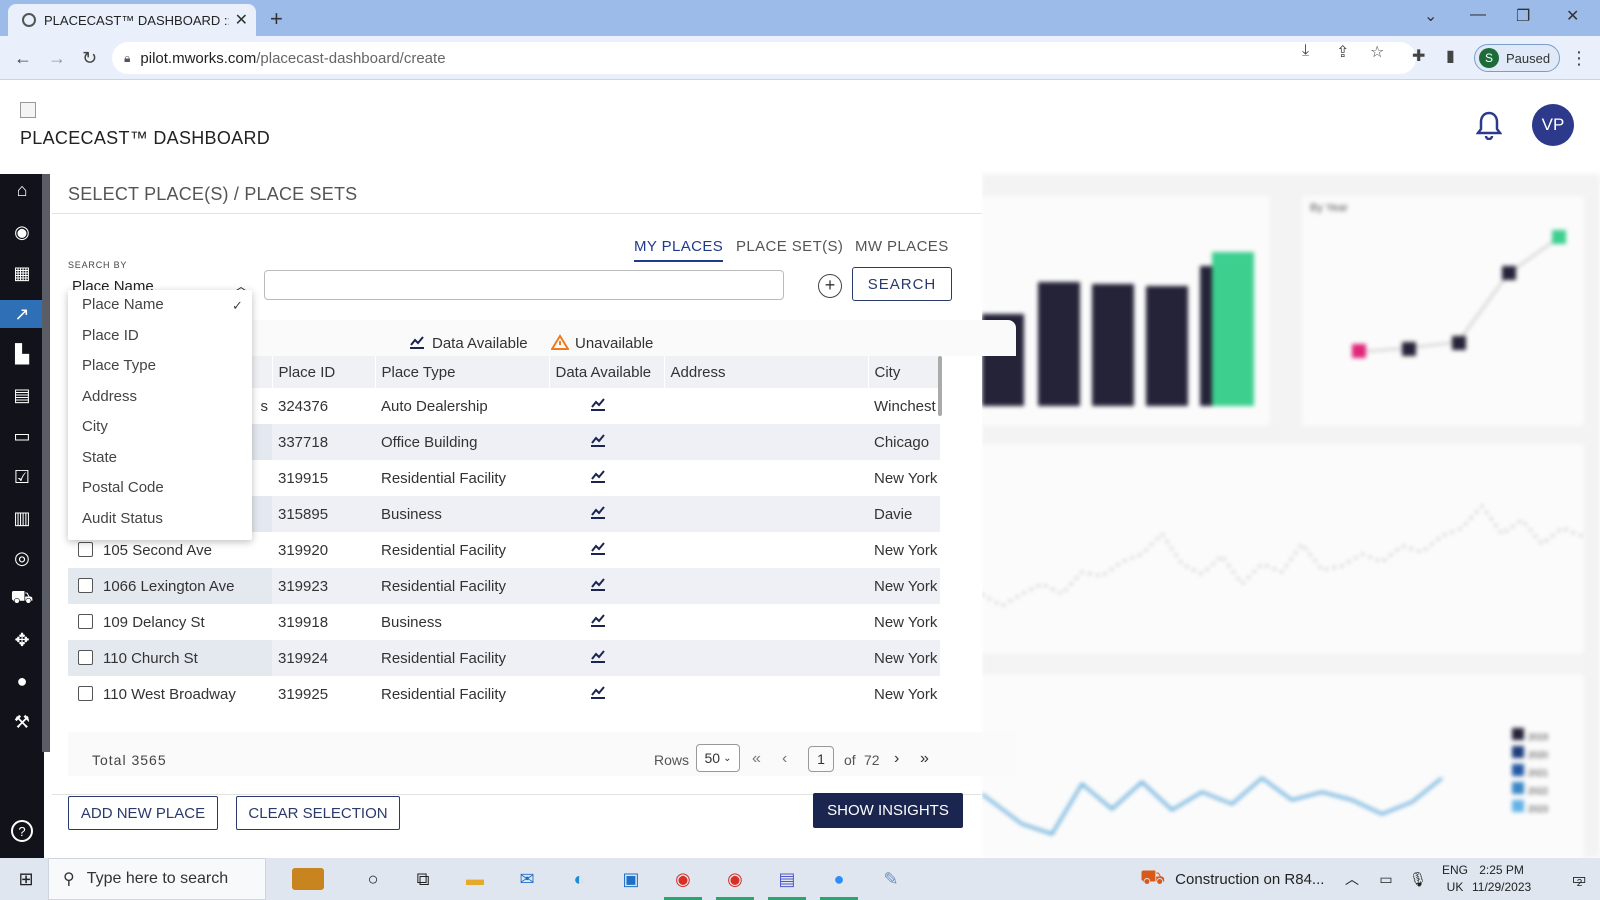  I want to click on wrench-icon: ⚒, so click(22, 721).